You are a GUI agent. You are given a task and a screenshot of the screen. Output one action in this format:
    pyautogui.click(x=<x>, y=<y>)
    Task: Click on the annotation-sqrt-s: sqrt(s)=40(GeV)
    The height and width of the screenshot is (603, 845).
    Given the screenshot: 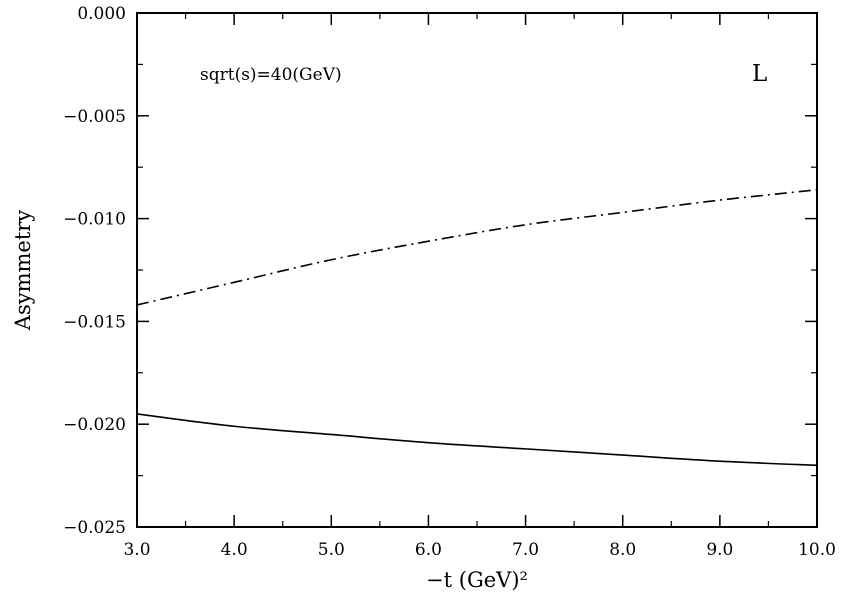 What is the action you would take?
    pyautogui.click(x=271, y=75)
    